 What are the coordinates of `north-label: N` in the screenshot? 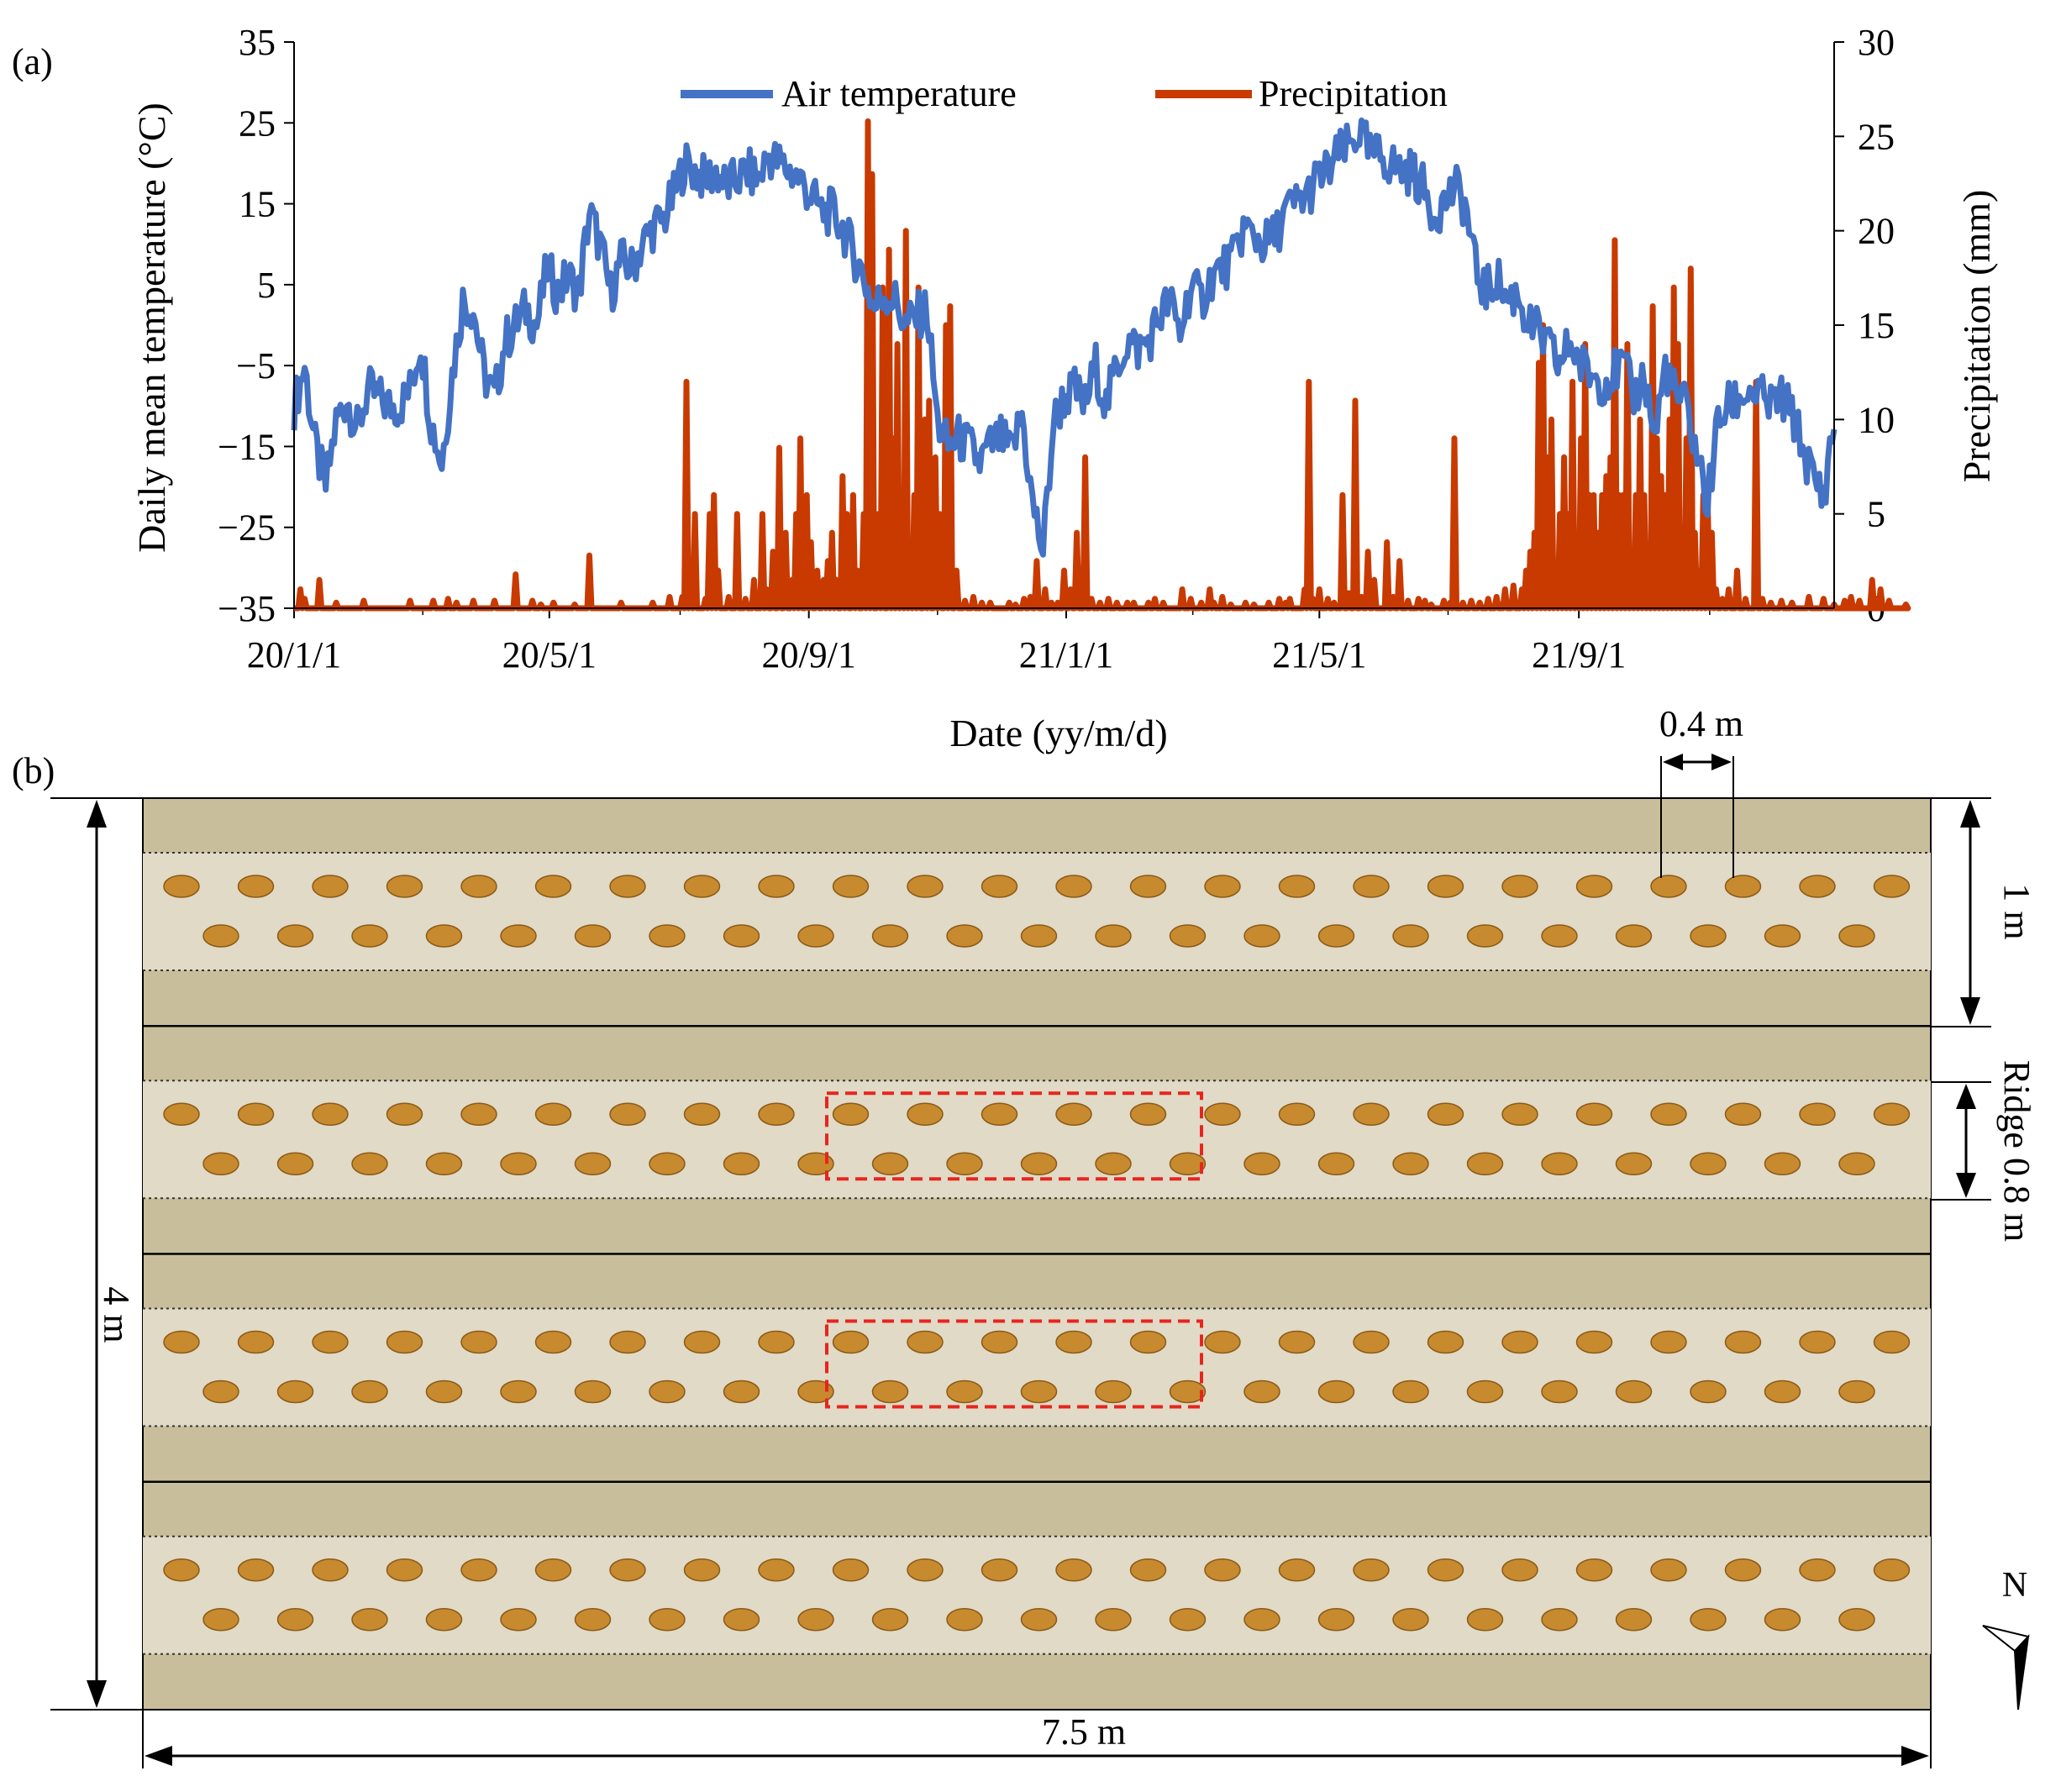 It's located at (2015, 1585).